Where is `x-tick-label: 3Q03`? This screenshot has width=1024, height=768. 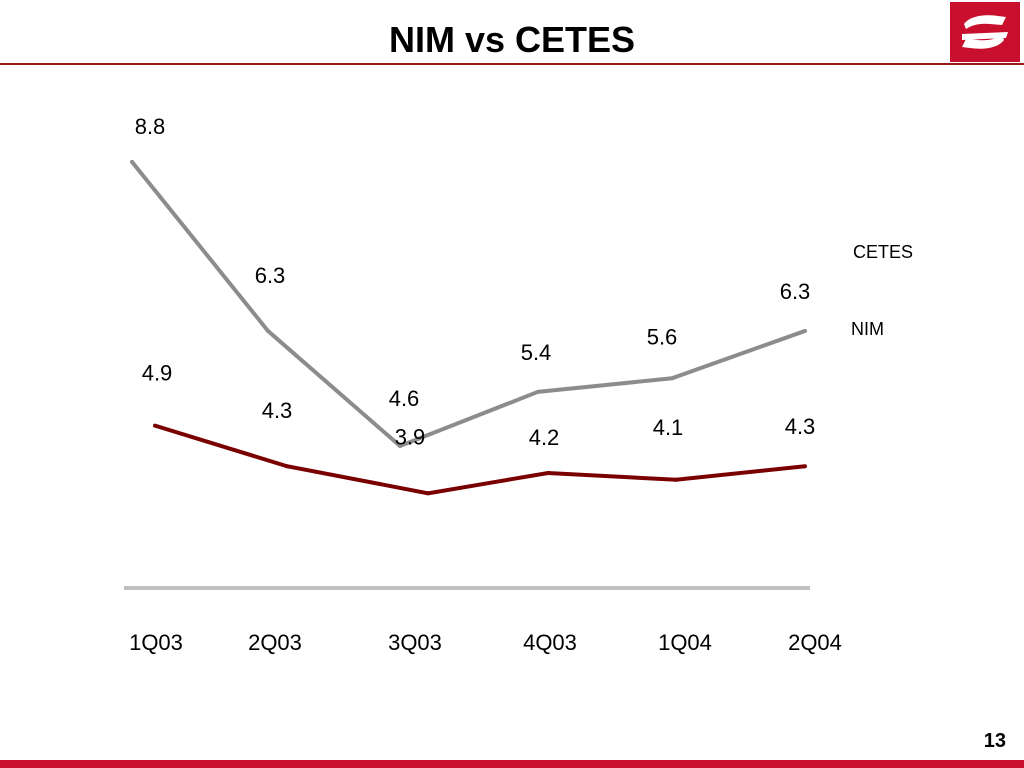 x-tick-label: 3Q03 is located at coordinates (415, 642).